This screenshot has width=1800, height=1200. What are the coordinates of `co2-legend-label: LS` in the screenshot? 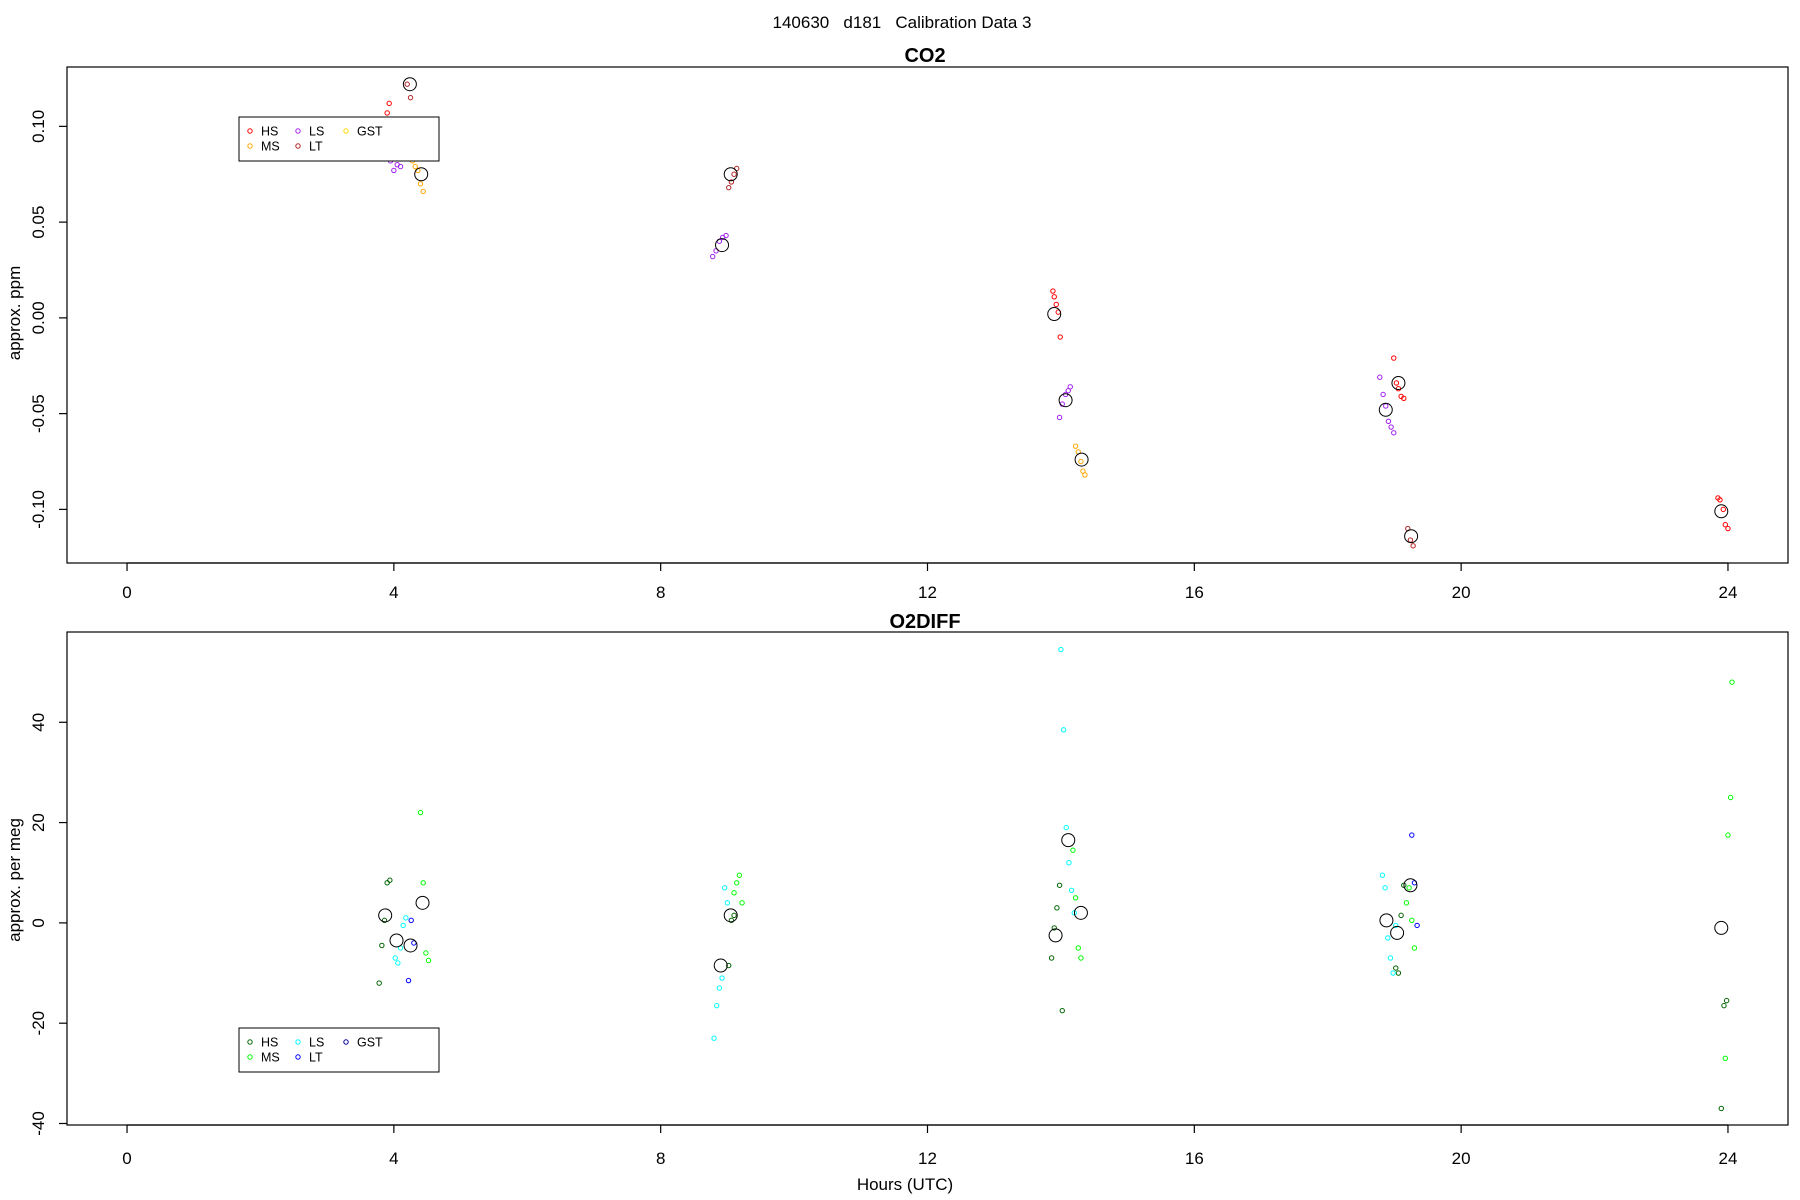 It's located at (316, 132).